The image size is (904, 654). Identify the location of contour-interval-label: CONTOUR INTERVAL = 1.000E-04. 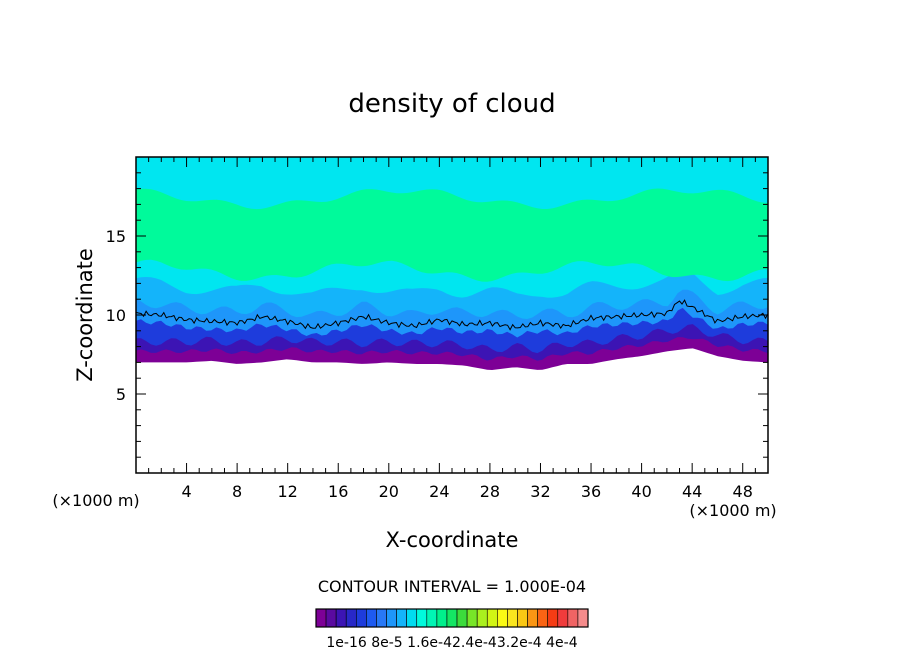
(452, 586).